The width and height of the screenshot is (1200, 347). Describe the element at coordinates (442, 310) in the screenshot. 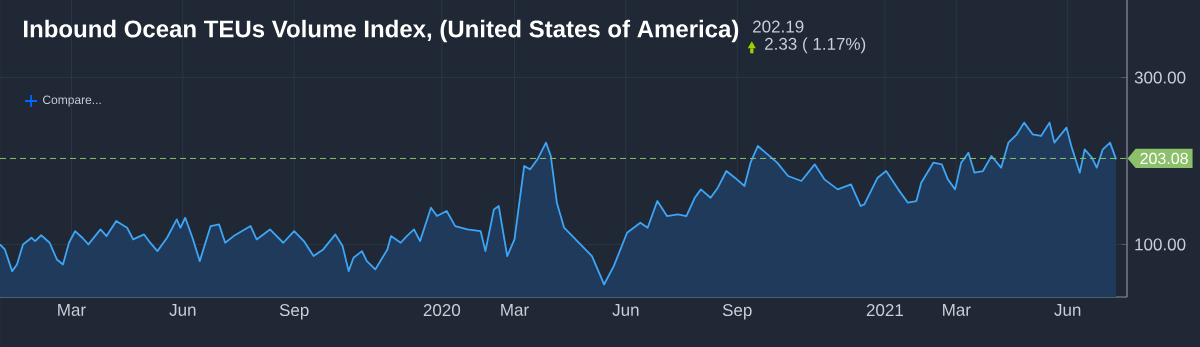

I see `x-tick-label: 2020` at that location.